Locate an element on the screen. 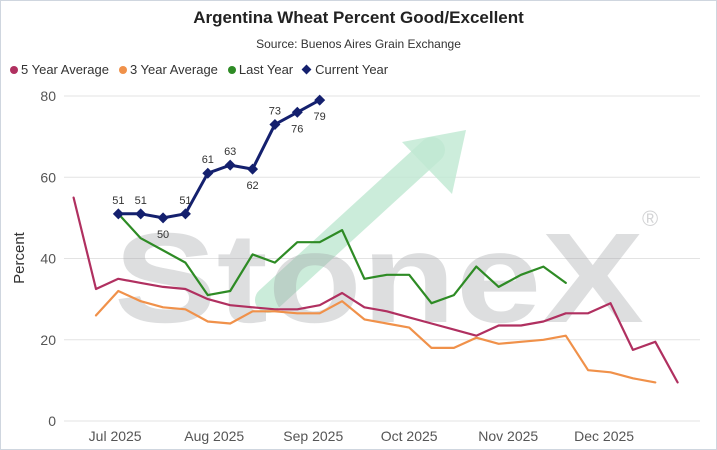 This screenshot has height=450, width=717. legend-label-current-year: Current Year is located at coordinates (352, 69).